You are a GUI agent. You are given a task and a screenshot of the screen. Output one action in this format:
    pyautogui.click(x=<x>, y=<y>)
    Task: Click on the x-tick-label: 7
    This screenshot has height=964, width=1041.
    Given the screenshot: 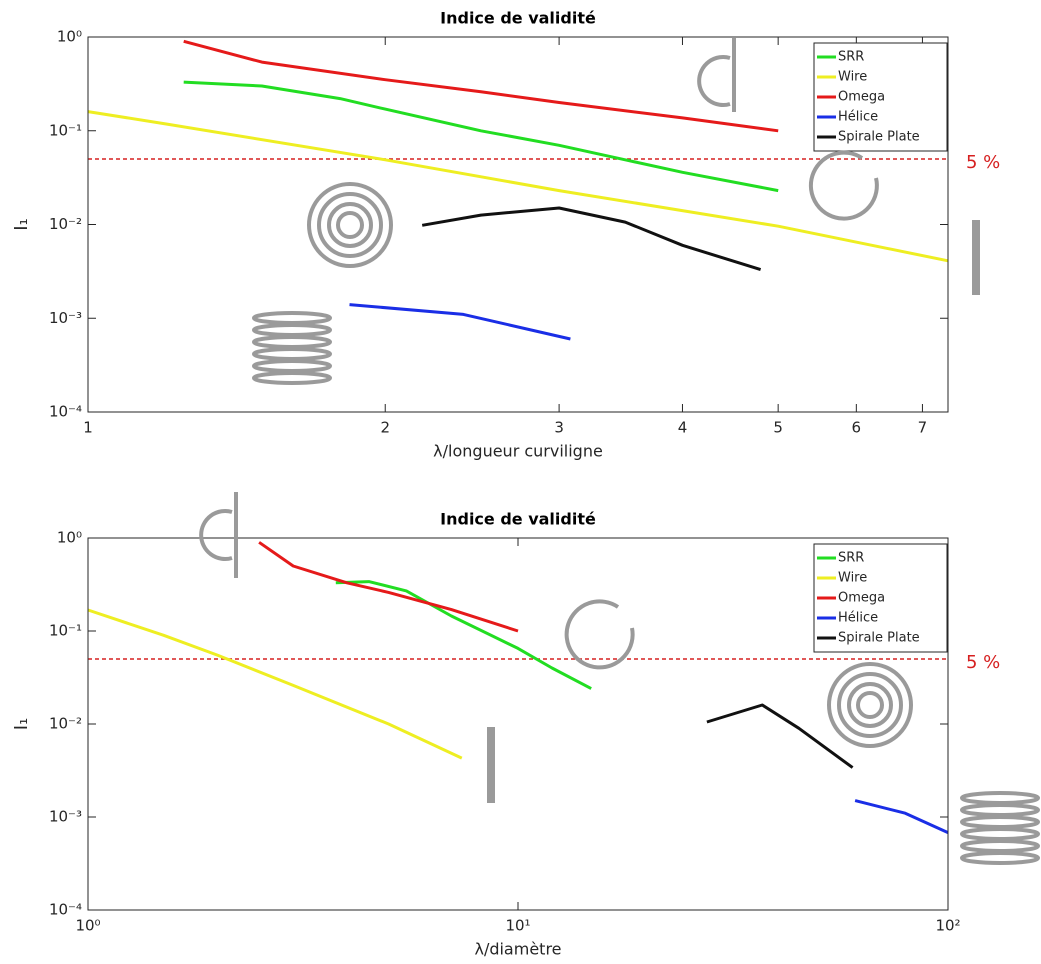 What is the action you would take?
    pyautogui.click(x=923, y=428)
    